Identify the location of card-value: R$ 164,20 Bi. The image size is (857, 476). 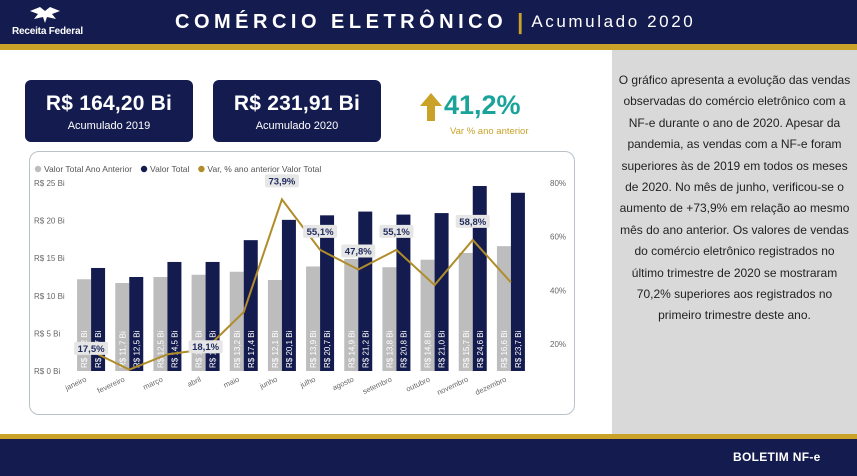
(109, 103).